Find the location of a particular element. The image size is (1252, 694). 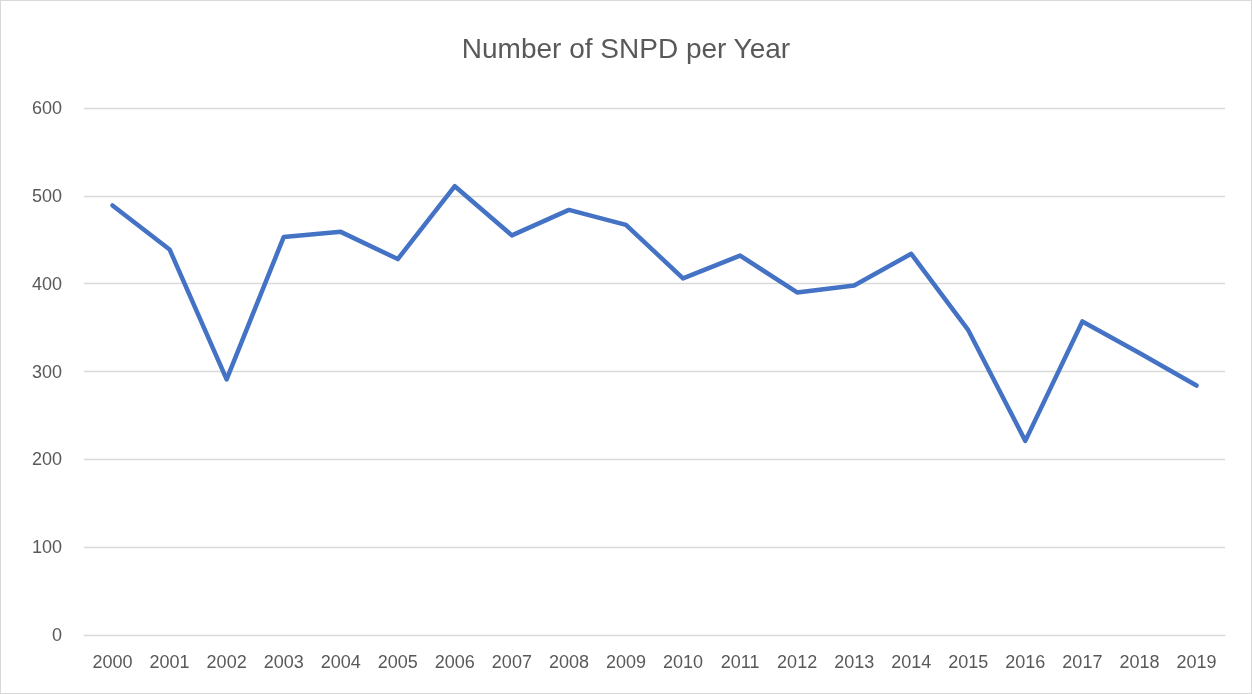

x-tick-label: 2005 is located at coordinates (397, 662).